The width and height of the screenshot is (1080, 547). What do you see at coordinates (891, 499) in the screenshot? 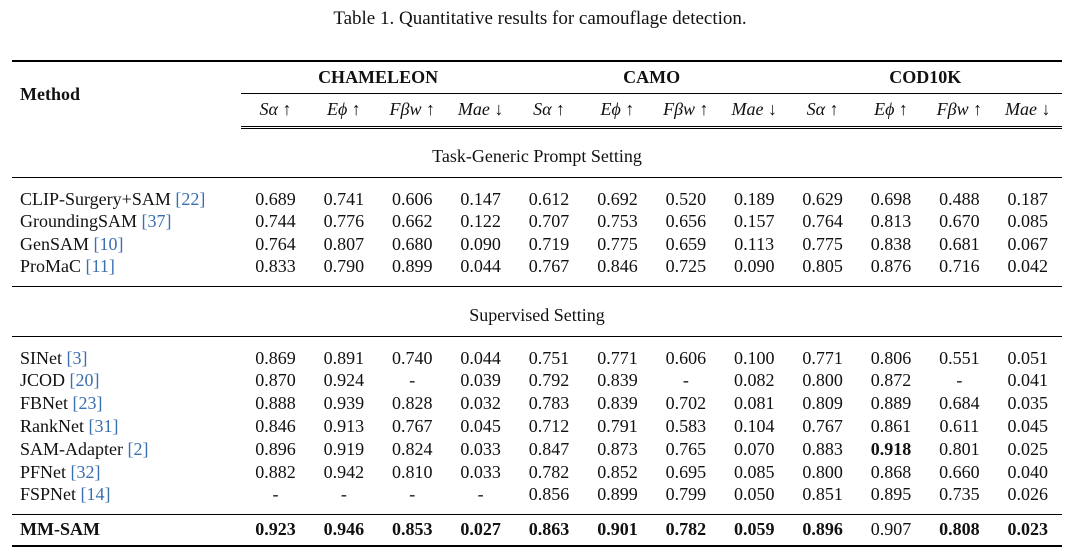
I see `value-cell: 0.895` at bounding box center [891, 499].